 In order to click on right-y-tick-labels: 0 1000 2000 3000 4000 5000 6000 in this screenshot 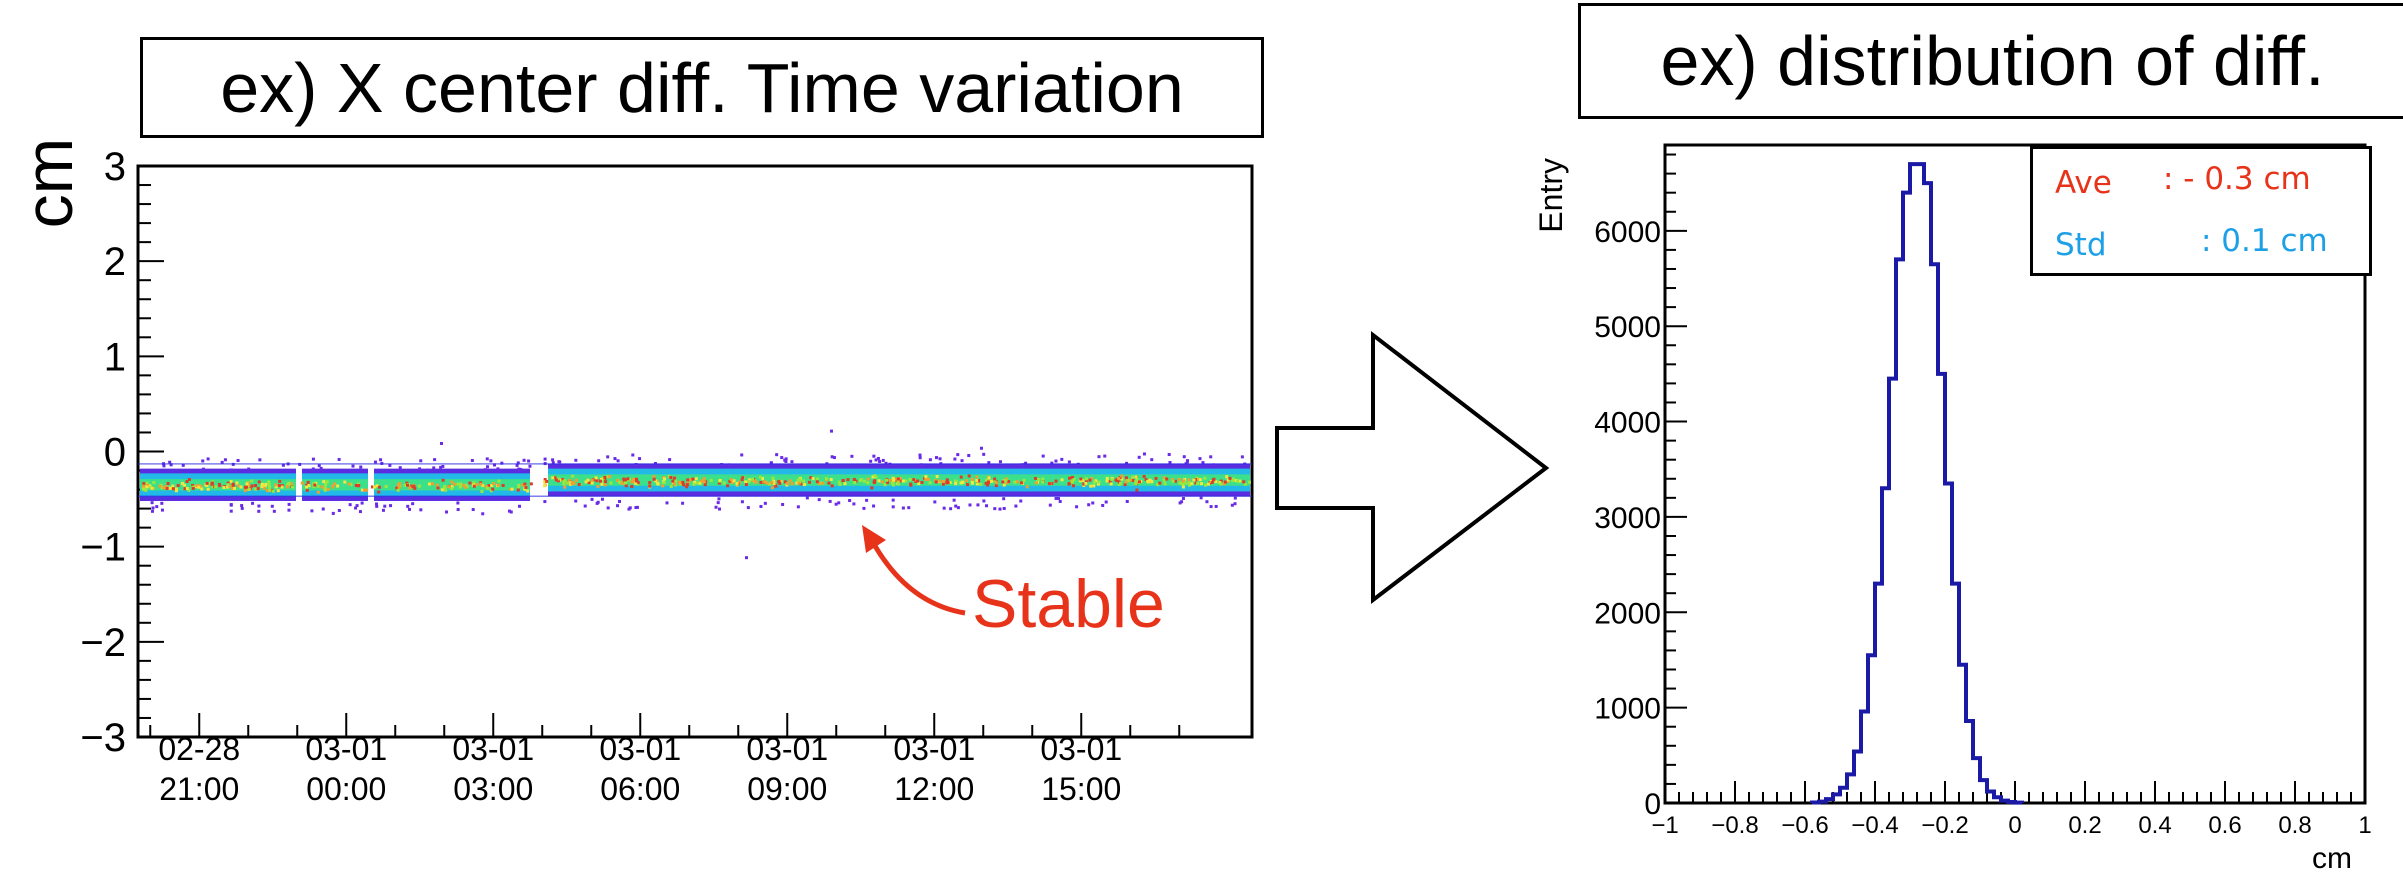, I will do `click(1627, 518)`.